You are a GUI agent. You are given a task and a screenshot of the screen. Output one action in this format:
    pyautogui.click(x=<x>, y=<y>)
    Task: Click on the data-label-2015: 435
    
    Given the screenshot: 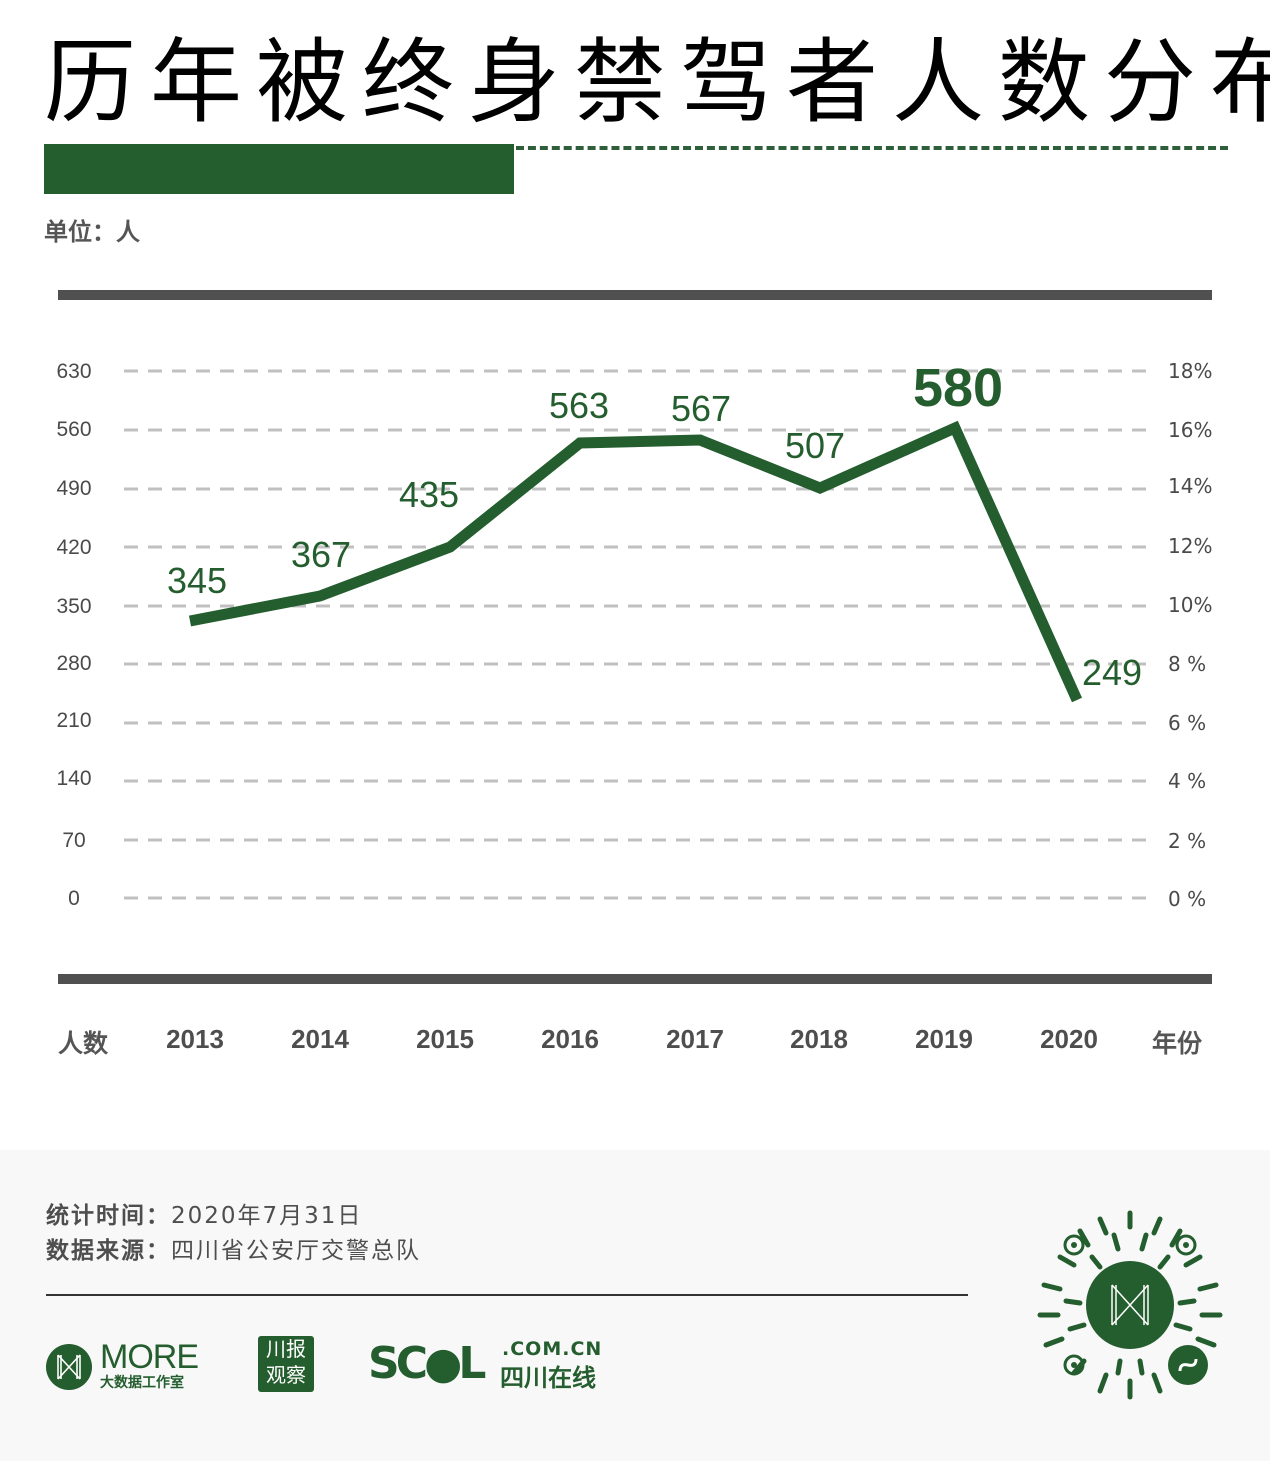 What is the action you would take?
    pyautogui.click(x=429, y=494)
    